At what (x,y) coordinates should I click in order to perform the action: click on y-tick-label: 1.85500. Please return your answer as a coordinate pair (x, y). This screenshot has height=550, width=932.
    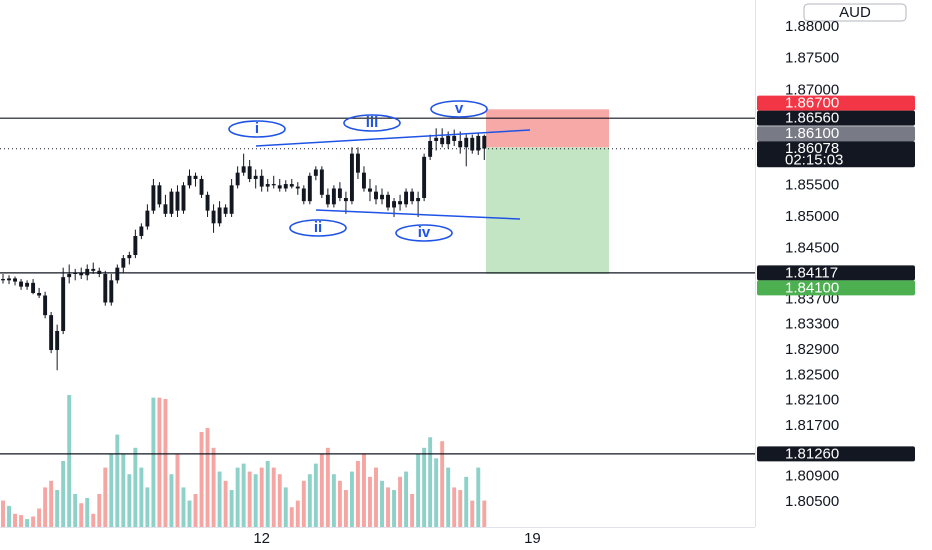
    Looking at the image, I should click on (812, 184).